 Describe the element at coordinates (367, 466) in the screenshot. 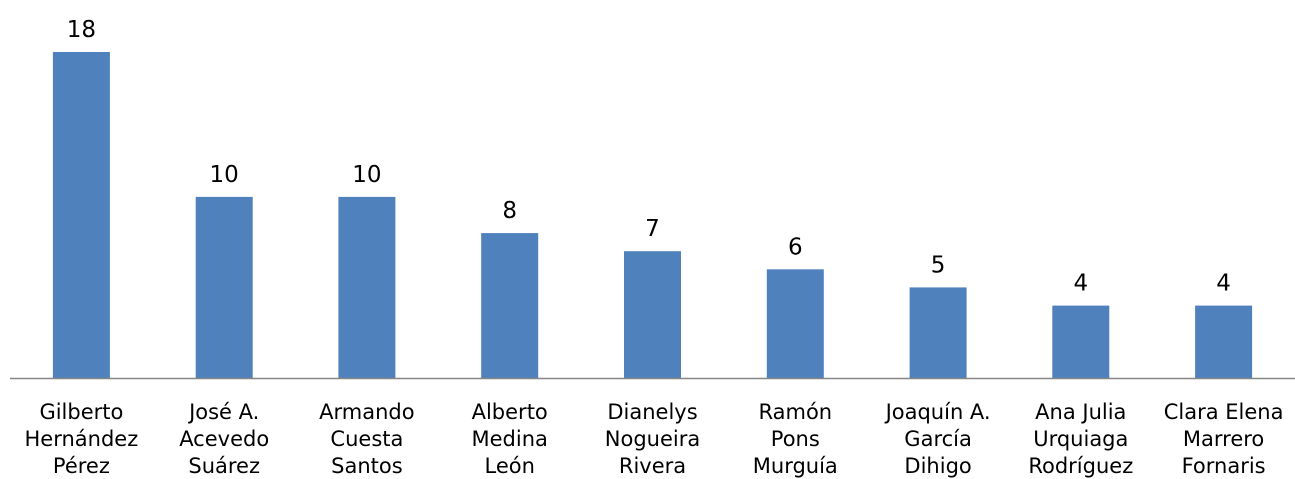

I see `category-label-line: Santos` at that location.